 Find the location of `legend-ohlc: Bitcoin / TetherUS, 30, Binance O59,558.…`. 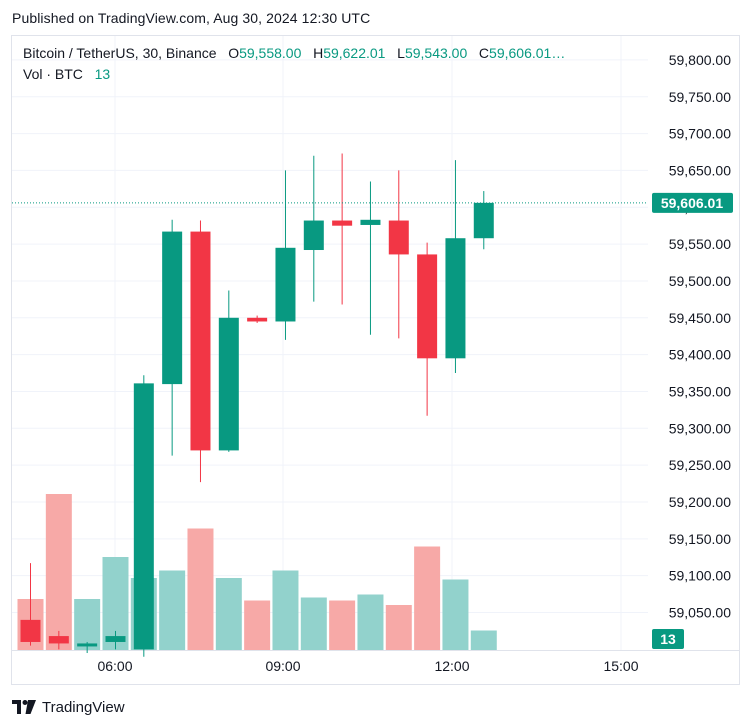

legend-ohlc: Bitcoin / TetherUS, 30, Binance O59,558.… is located at coordinates (294, 53).